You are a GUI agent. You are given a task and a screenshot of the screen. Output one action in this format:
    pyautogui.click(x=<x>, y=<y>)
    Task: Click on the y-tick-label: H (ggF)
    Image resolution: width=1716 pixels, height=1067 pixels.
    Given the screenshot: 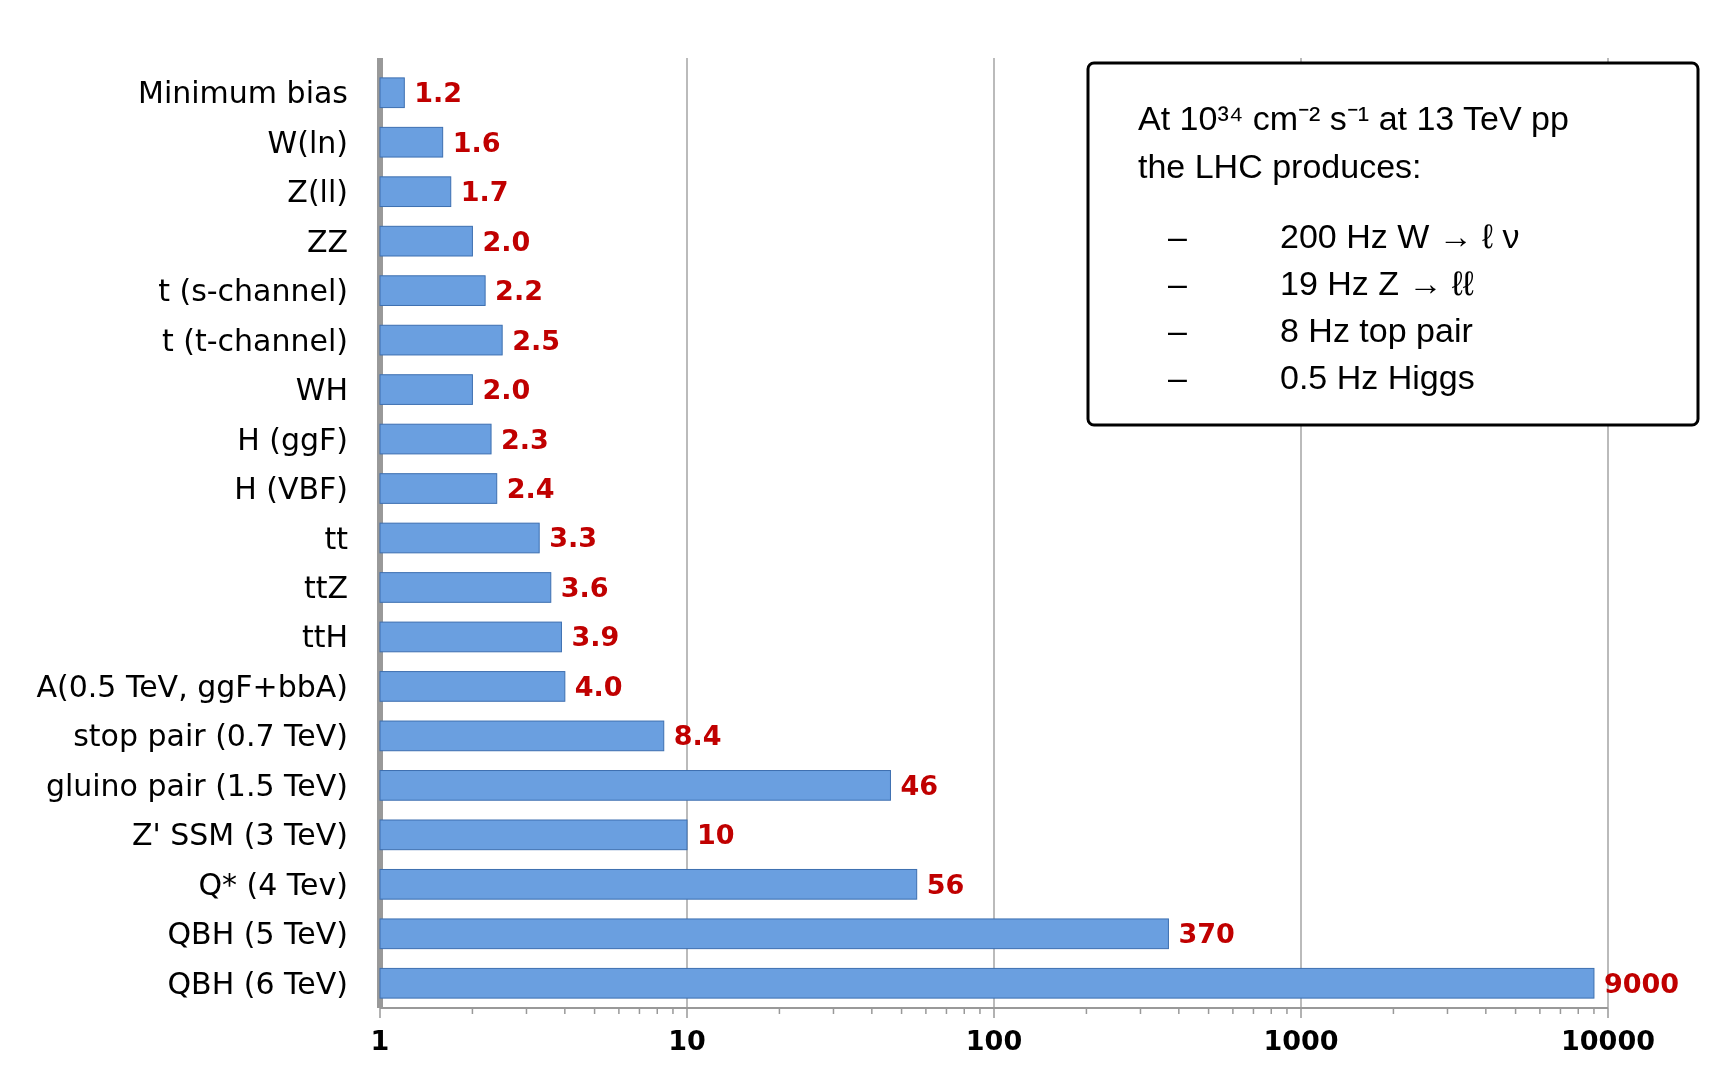 What is the action you would take?
    pyautogui.click(x=292, y=439)
    